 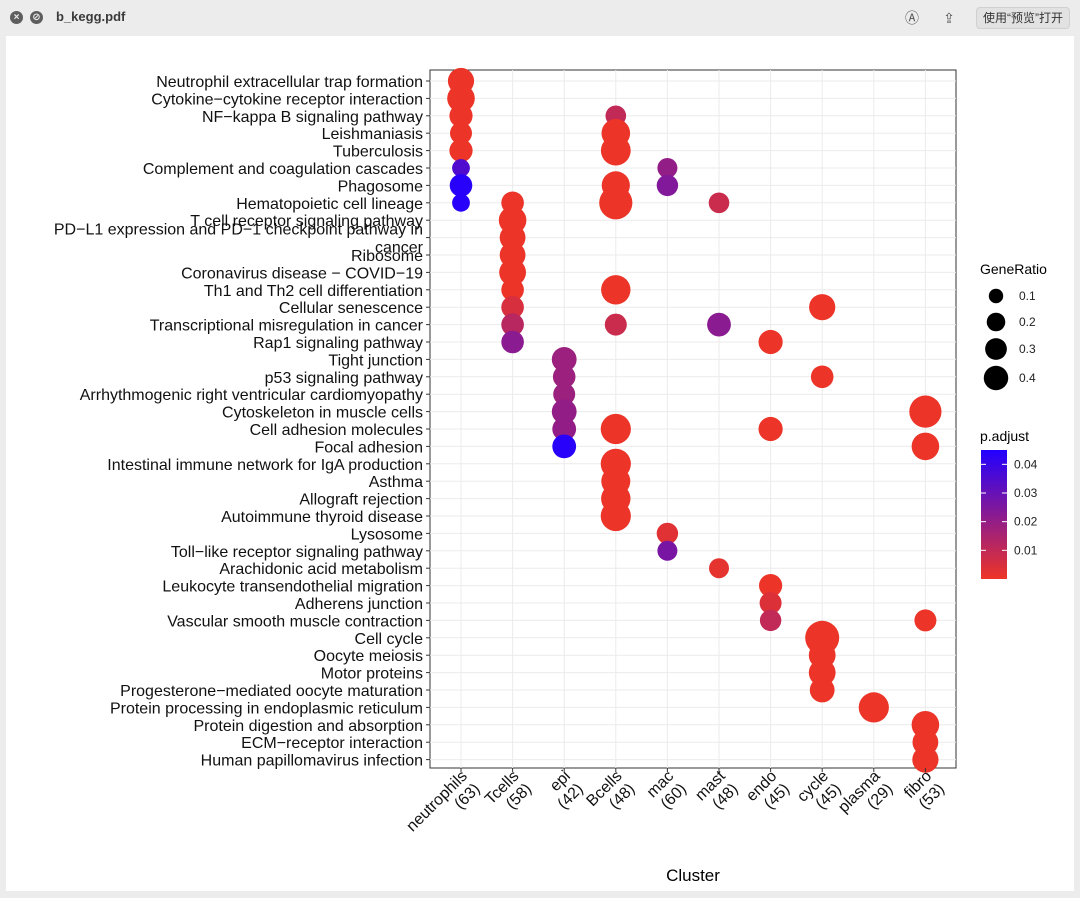 What do you see at coordinates (312, 761) in the screenshot?
I see `y-tick-label: Human papillomavirus infection` at bounding box center [312, 761].